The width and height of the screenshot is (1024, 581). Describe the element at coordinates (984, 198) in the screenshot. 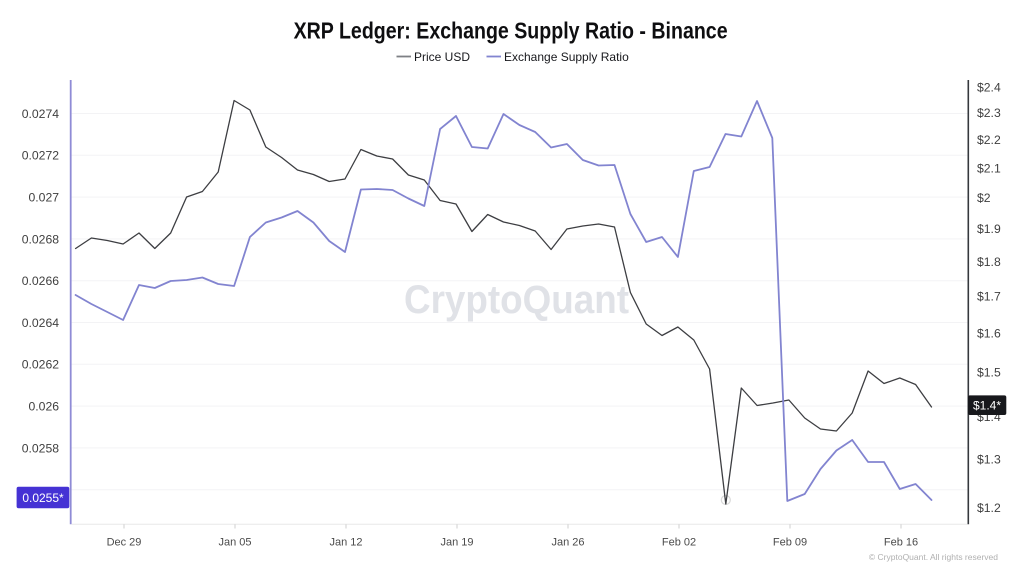

I see `svg-text: $2` at that location.